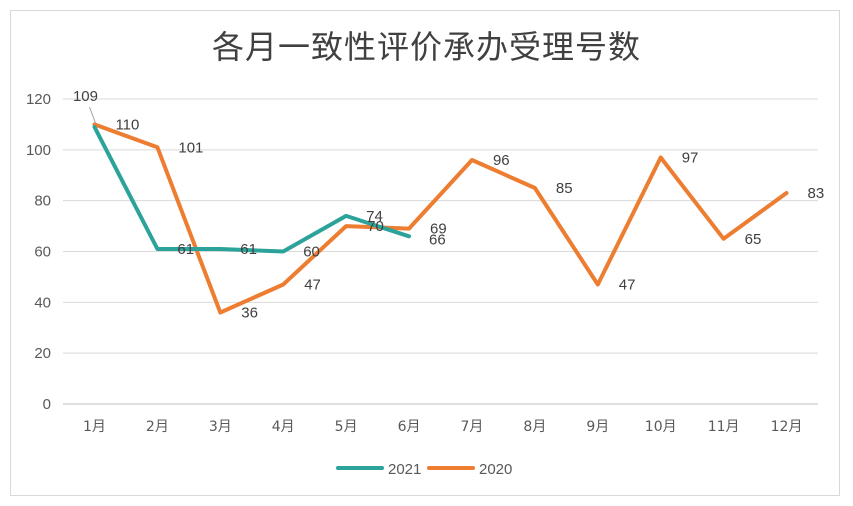 The image size is (853, 506). What do you see at coordinates (42, 252) in the screenshot?
I see `y-tick-label: 60` at bounding box center [42, 252].